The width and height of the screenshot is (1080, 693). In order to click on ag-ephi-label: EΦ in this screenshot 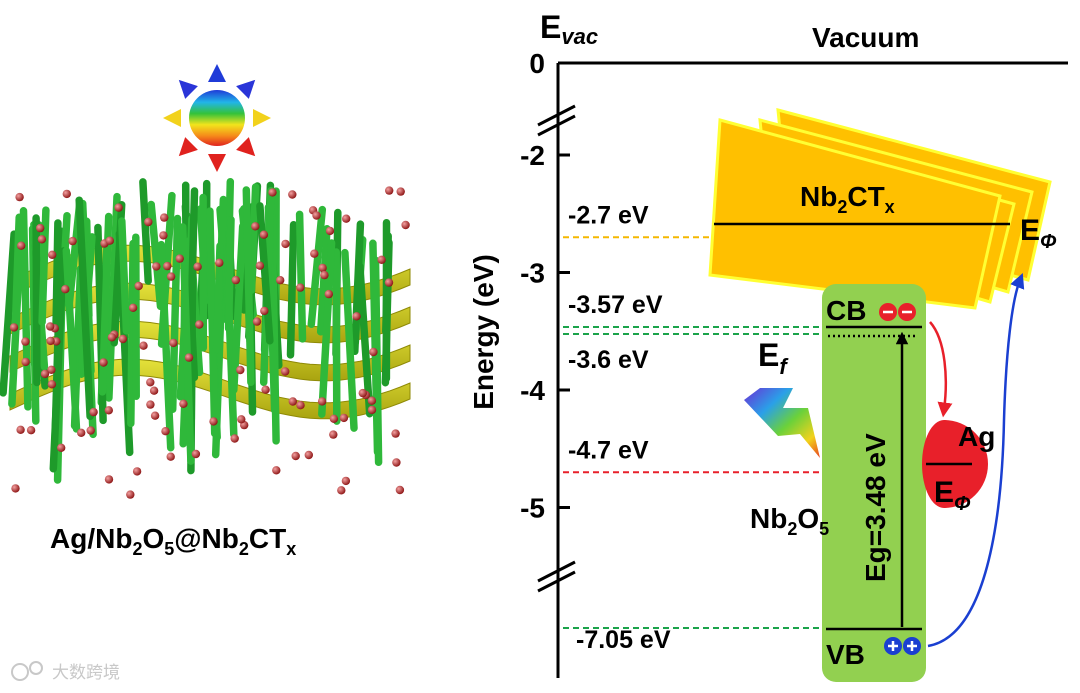, I will do `click(952, 495)`.